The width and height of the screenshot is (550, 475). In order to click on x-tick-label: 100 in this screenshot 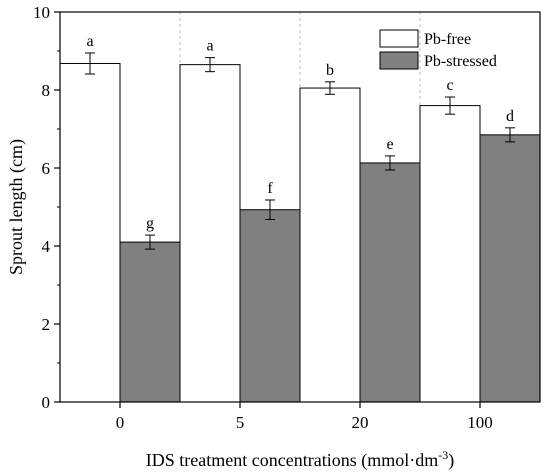, I will do `click(480, 422)`.